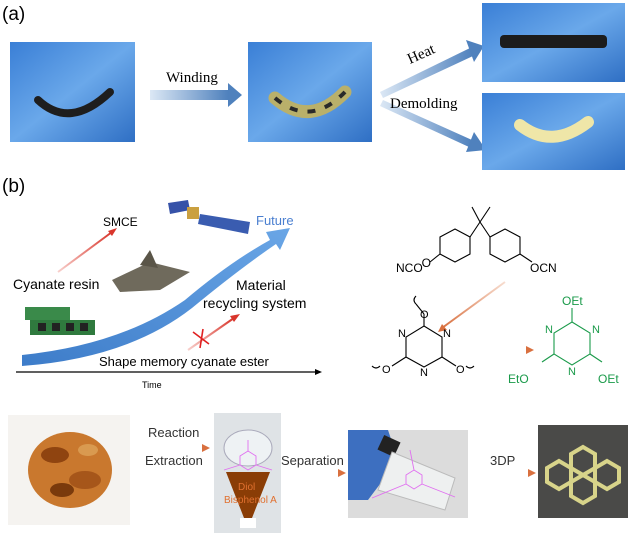 The width and height of the screenshot is (630, 533). I want to click on winding-arrow, so click(189, 95).